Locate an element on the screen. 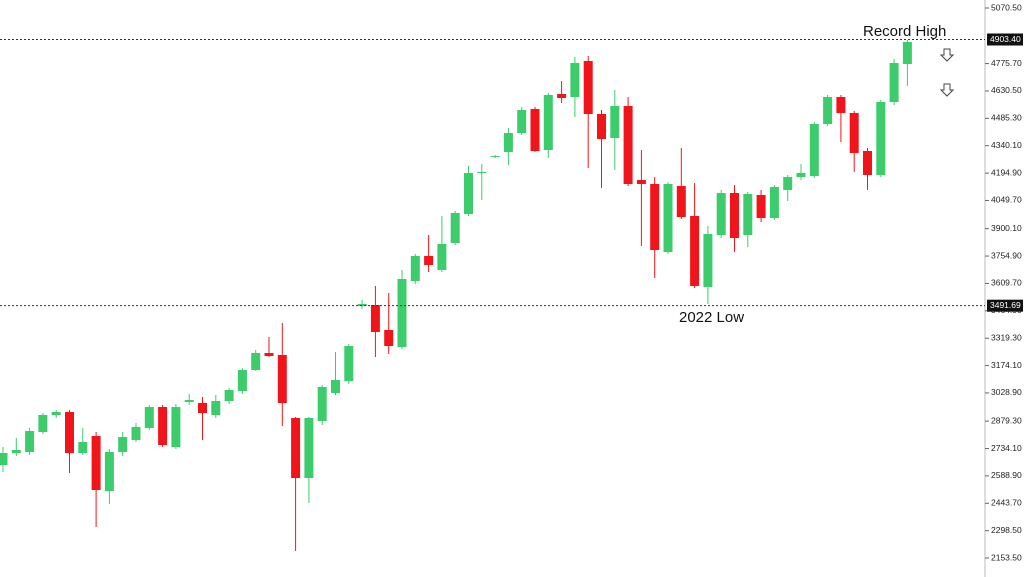 Image resolution: width=1024 pixels, height=577 pixels. y-tick-label: 4049.70 is located at coordinates (1006, 200).